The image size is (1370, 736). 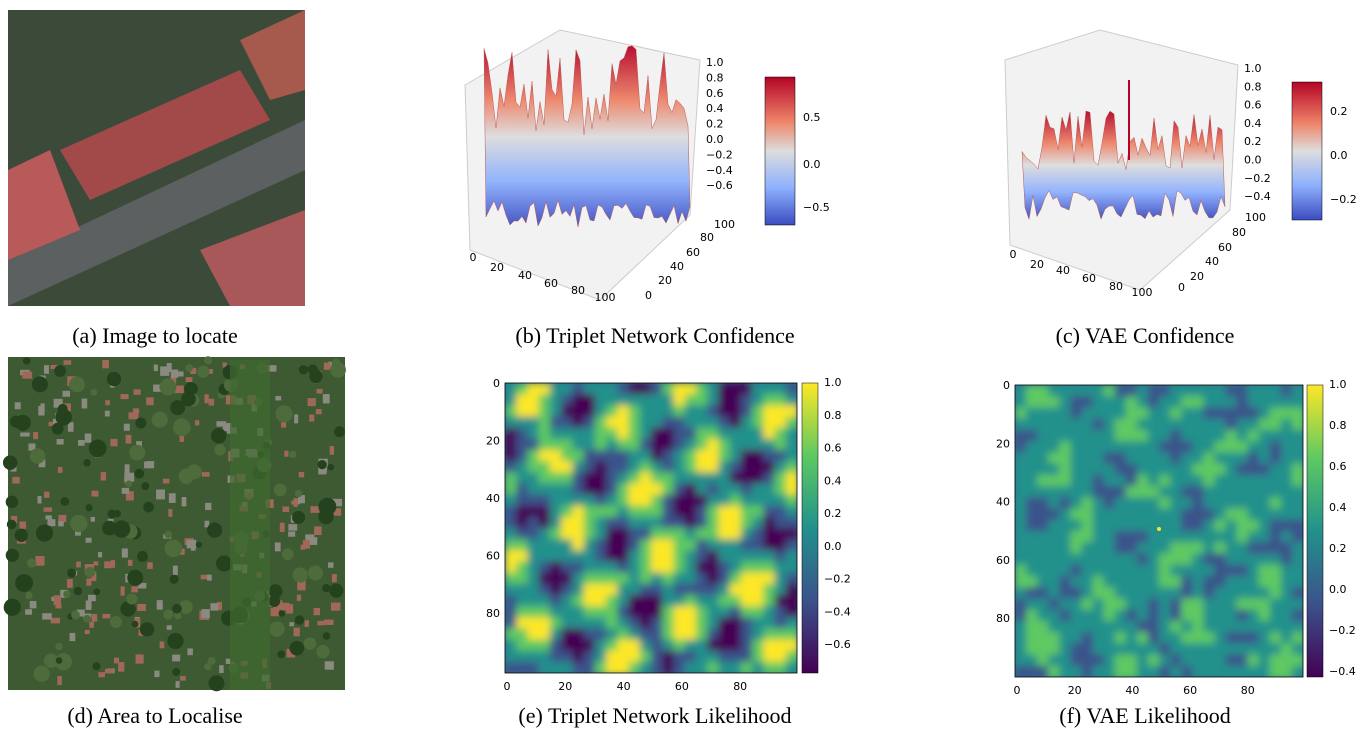 What do you see at coordinates (1339, 111) in the screenshot?
I see `colorbar-tick-label: 0.2` at bounding box center [1339, 111].